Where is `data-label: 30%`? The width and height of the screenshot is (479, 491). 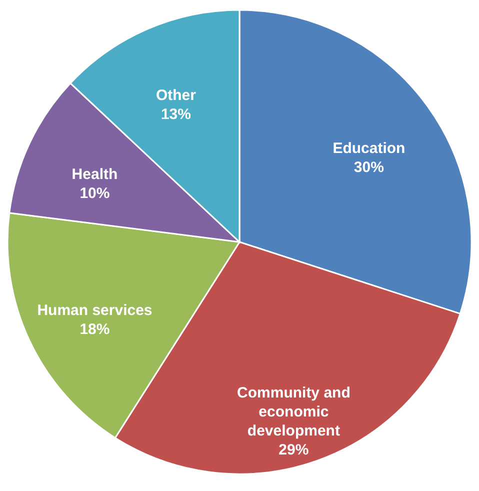 data-label: 30% is located at coordinates (369, 167).